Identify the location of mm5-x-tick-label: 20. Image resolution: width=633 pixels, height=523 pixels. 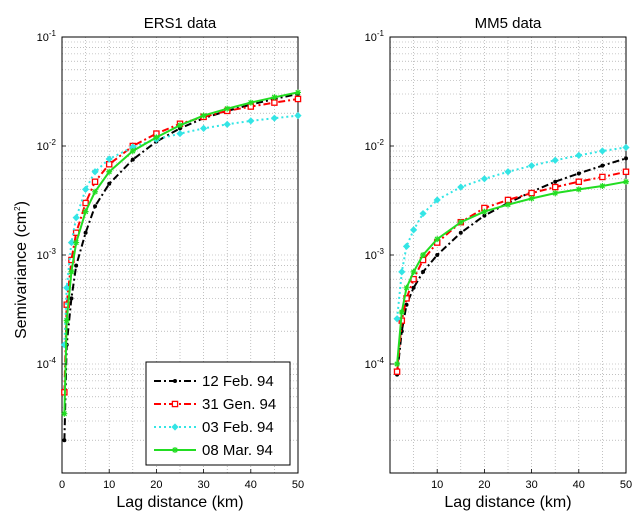
(484, 485).